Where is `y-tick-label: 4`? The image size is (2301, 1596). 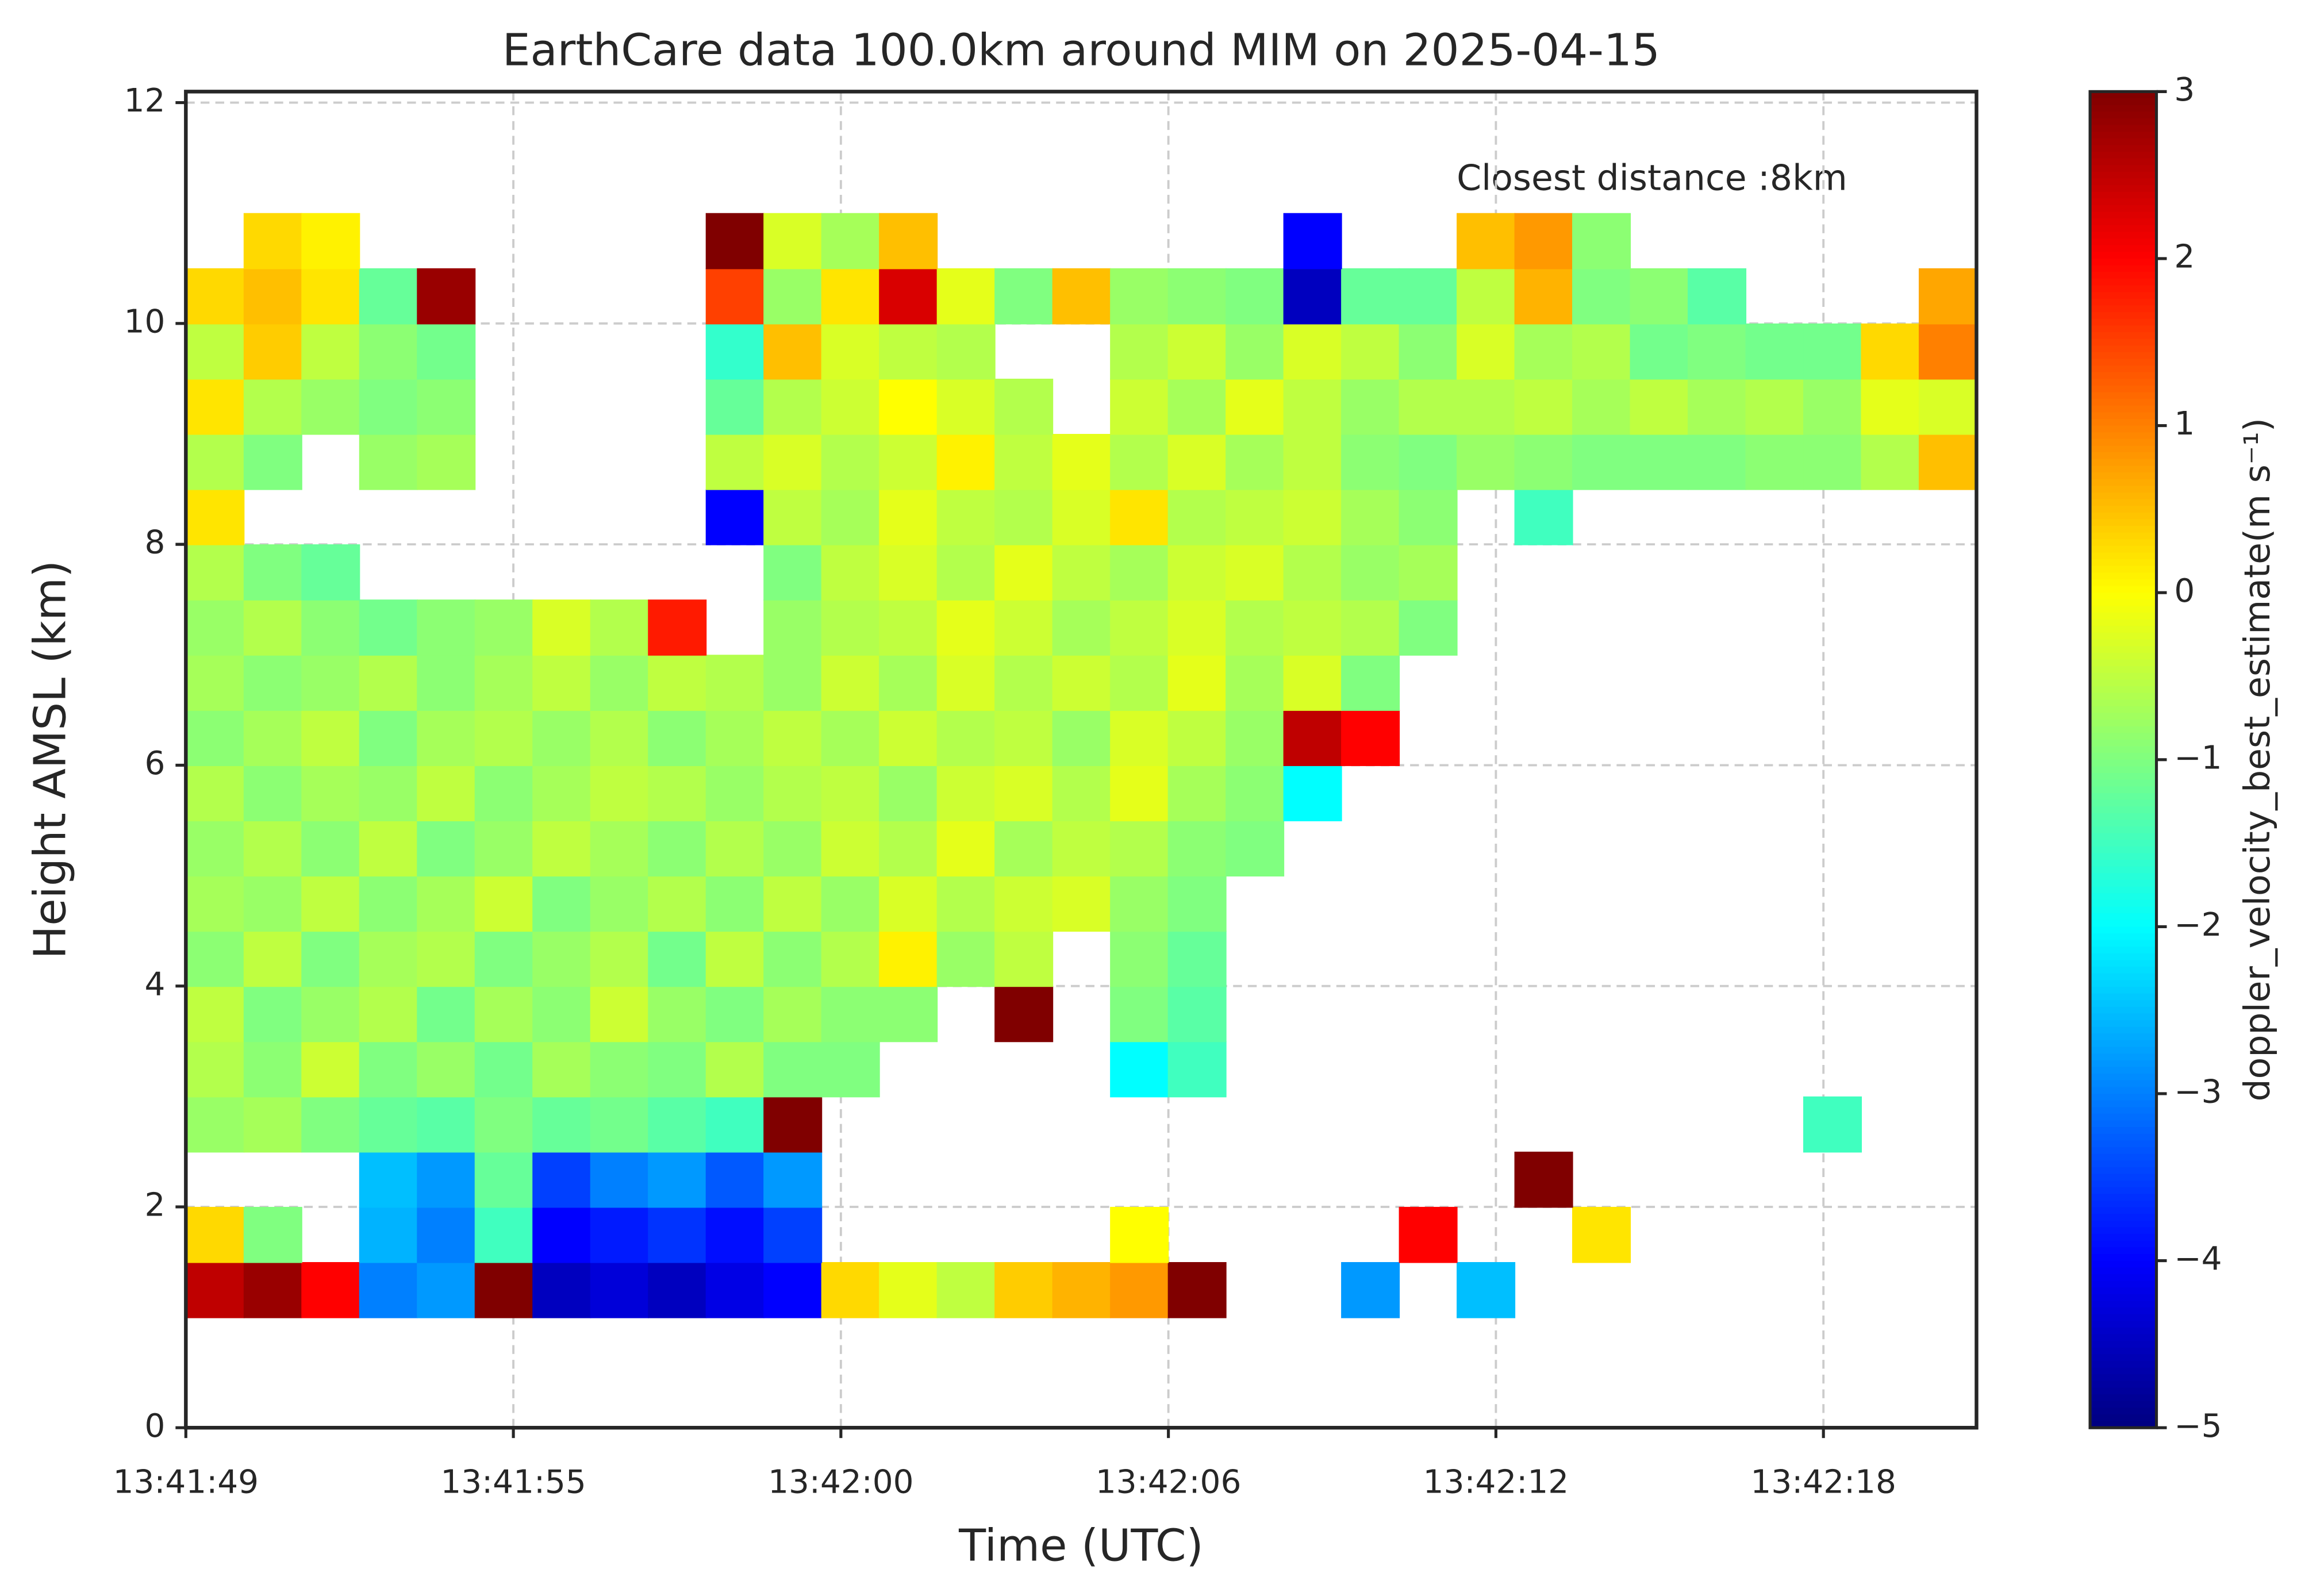
y-tick-label: 4 is located at coordinates (154, 984).